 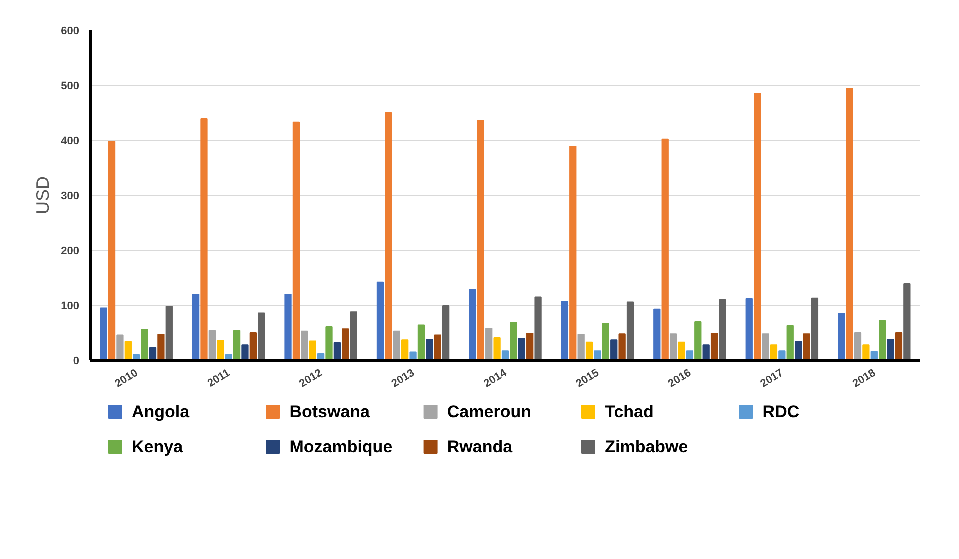 What do you see at coordinates (311, 378) in the screenshot?
I see `x-tick-label: 2012` at bounding box center [311, 378].